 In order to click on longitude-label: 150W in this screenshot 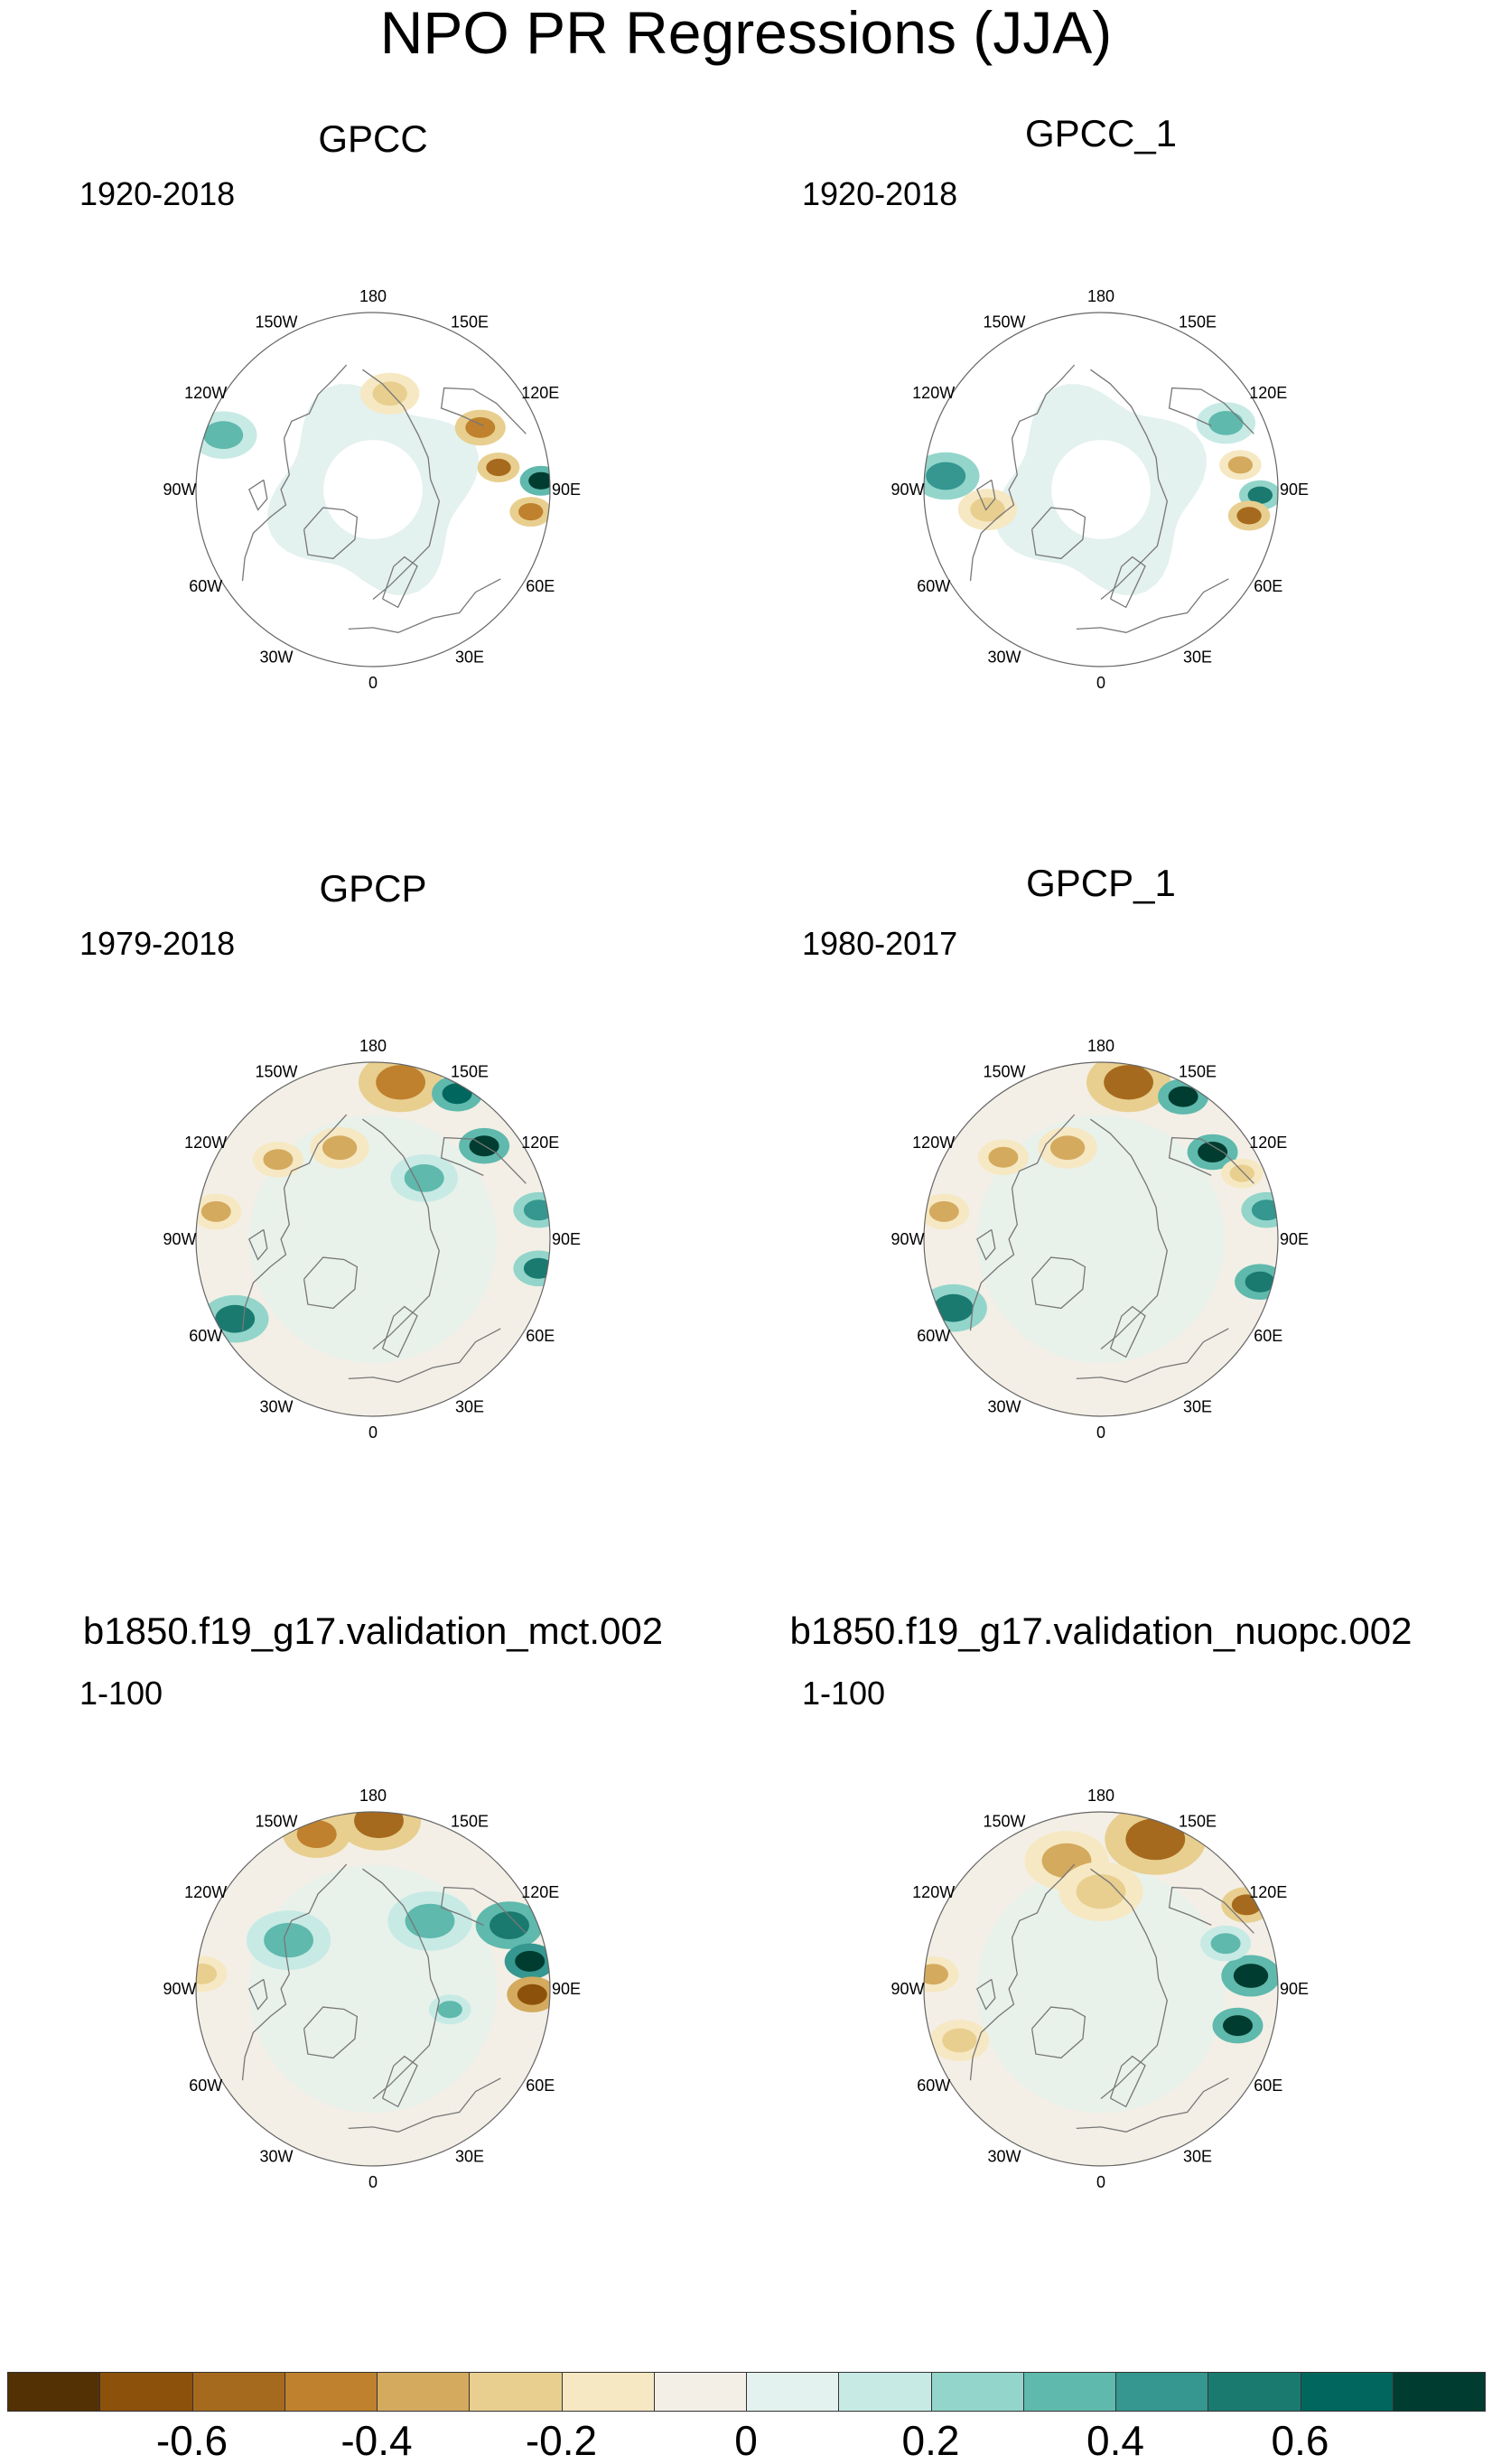, I will do `click(1004, 1822)`.